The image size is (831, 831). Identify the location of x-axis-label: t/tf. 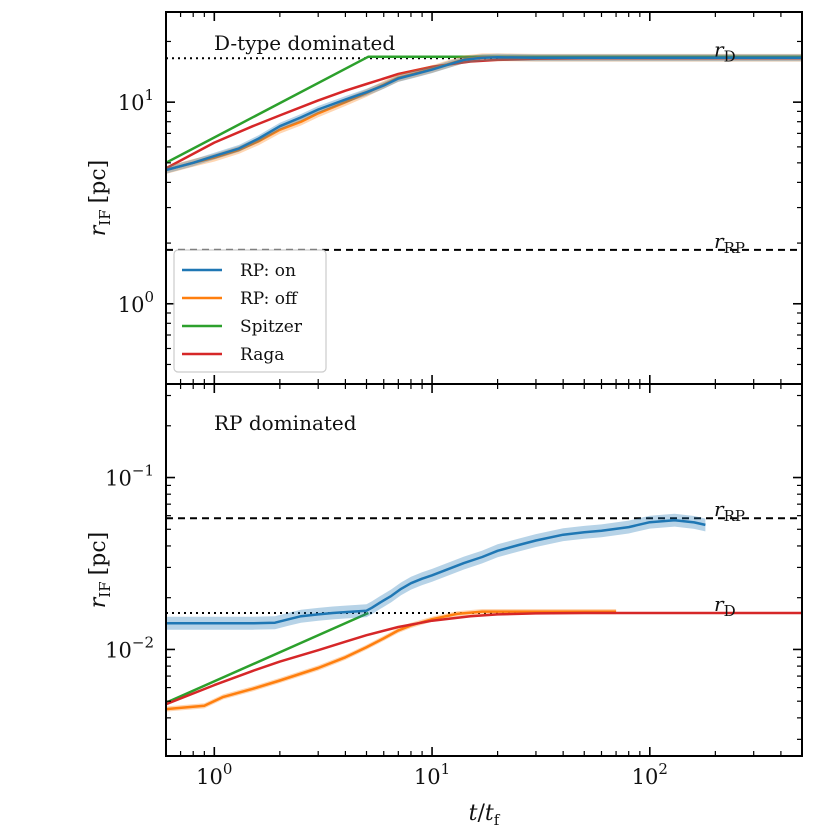
(485, 815).